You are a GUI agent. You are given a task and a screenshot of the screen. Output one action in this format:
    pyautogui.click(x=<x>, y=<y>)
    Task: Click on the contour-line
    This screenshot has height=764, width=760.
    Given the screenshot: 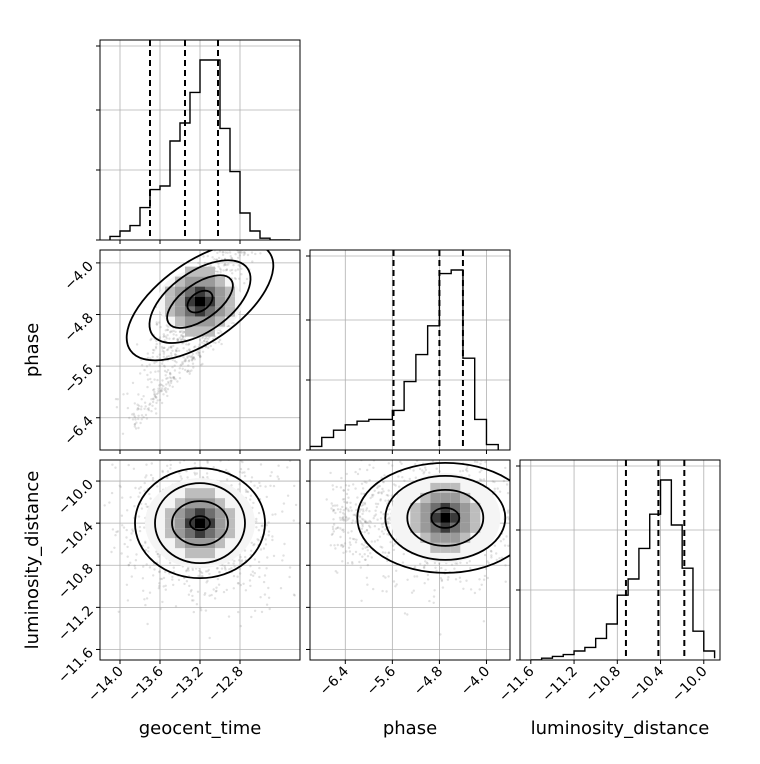 What is the action you would take?
    pyautogui.click(x=200, y=301)
    